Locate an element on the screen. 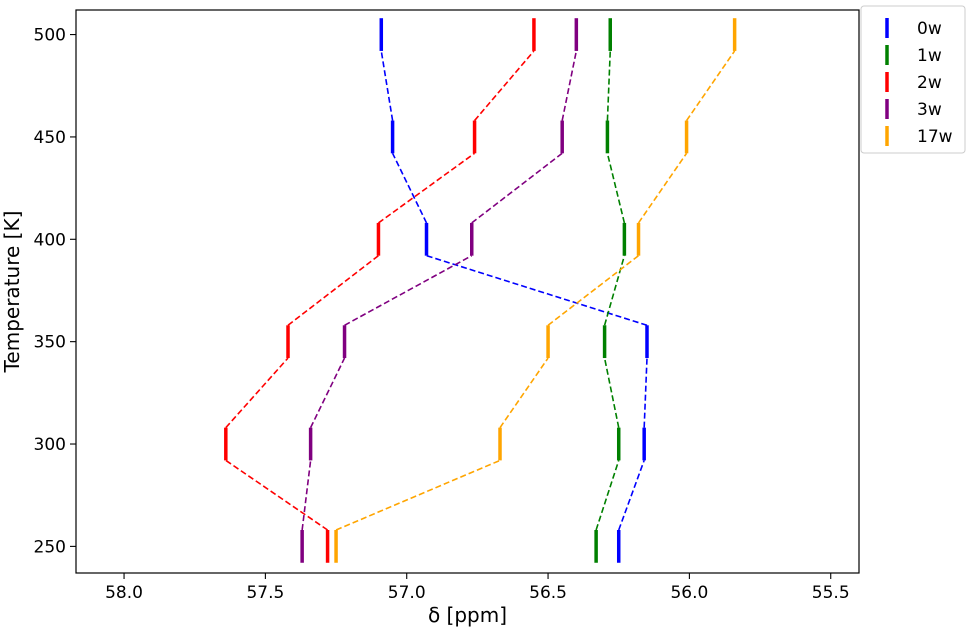 The width and height of the screenshot is (969, 632). legend-label: 3w is located at coordinates (929, 110).